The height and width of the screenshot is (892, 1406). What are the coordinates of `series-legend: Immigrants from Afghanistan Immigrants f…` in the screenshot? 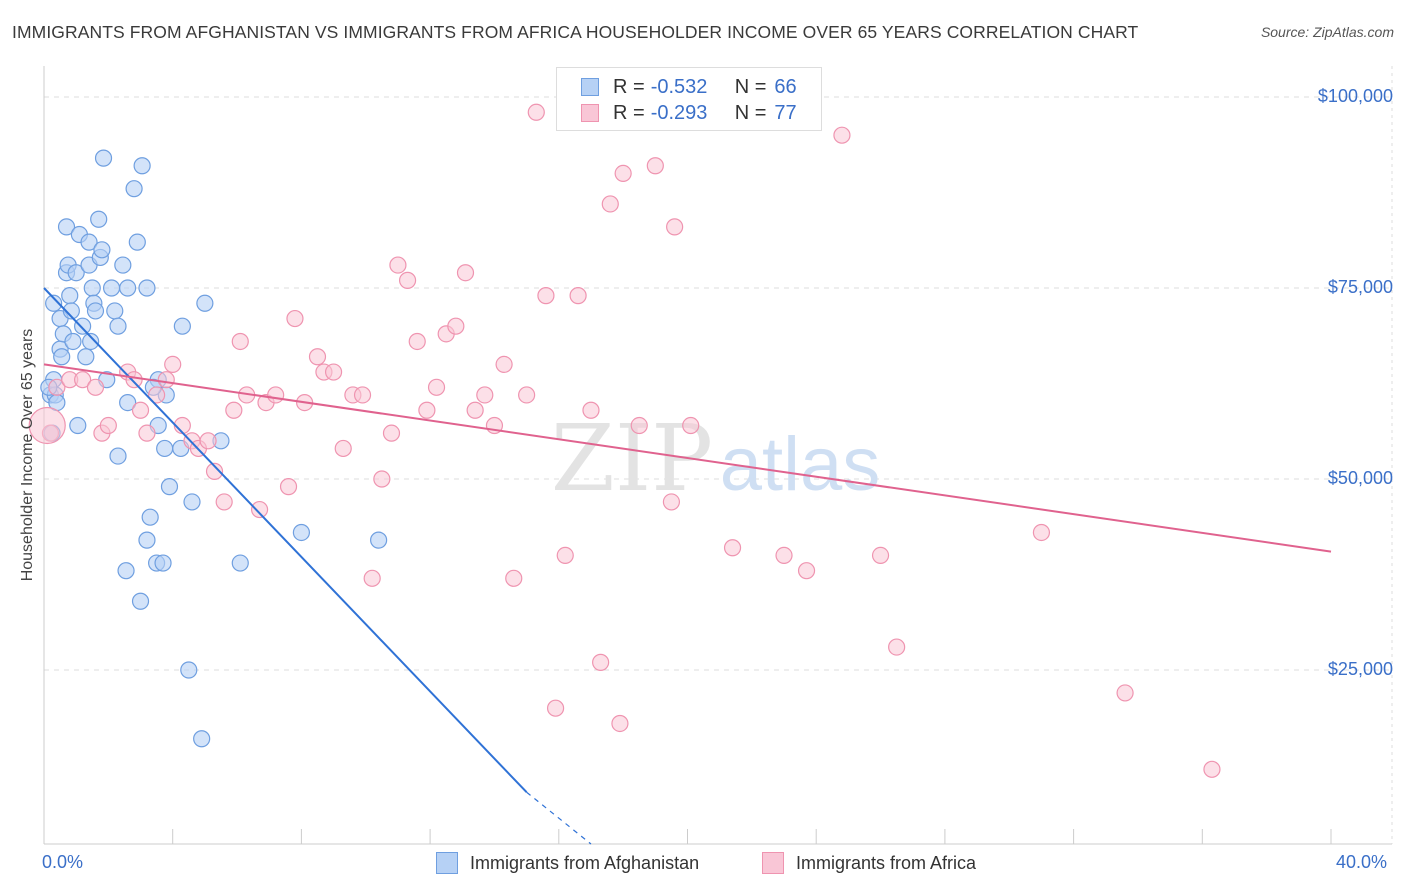 It's located at (703, 865).